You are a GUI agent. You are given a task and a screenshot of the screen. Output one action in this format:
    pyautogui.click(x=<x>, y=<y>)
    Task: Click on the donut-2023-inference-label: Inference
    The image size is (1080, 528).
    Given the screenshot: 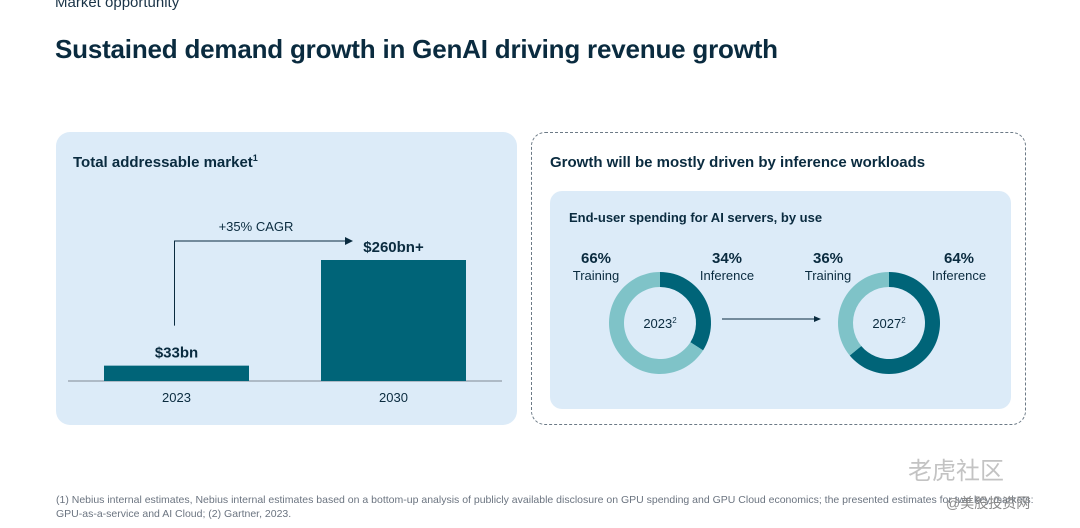 What is the action you would take?
    pyautogui.click(x=727, y=275)
    